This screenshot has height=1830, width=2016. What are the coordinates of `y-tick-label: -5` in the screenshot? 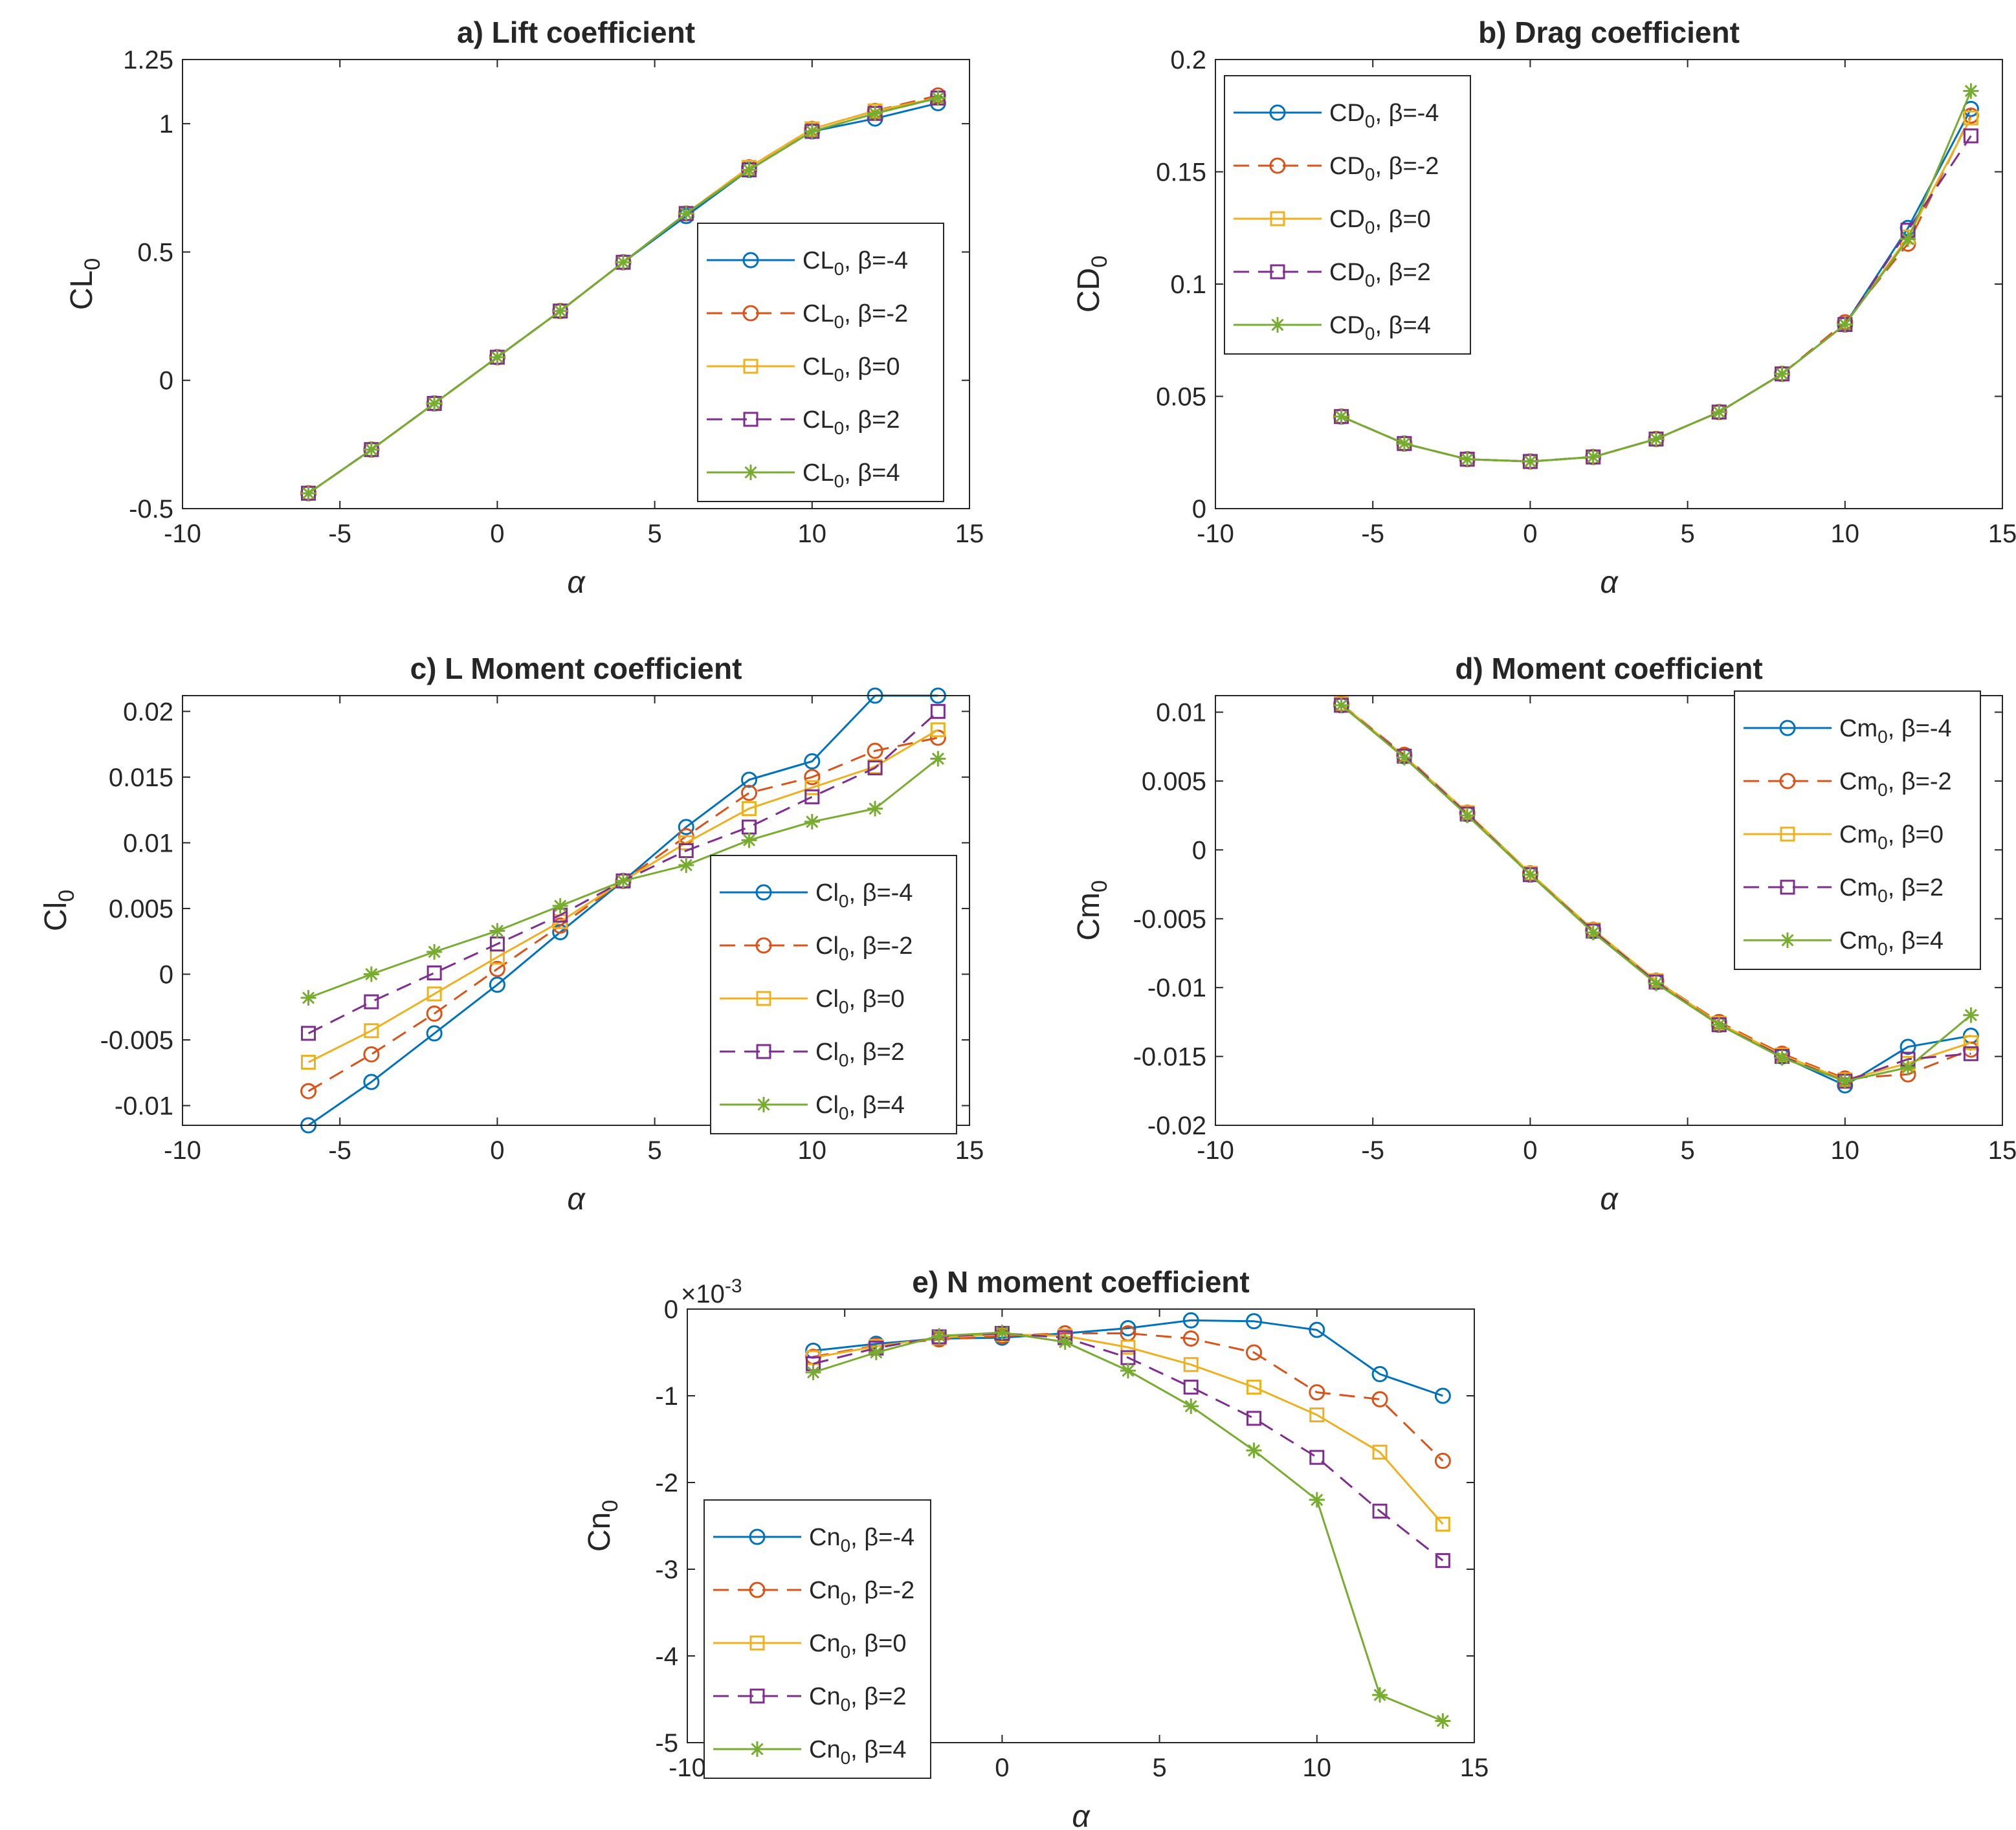 It's located at (666, 1743).